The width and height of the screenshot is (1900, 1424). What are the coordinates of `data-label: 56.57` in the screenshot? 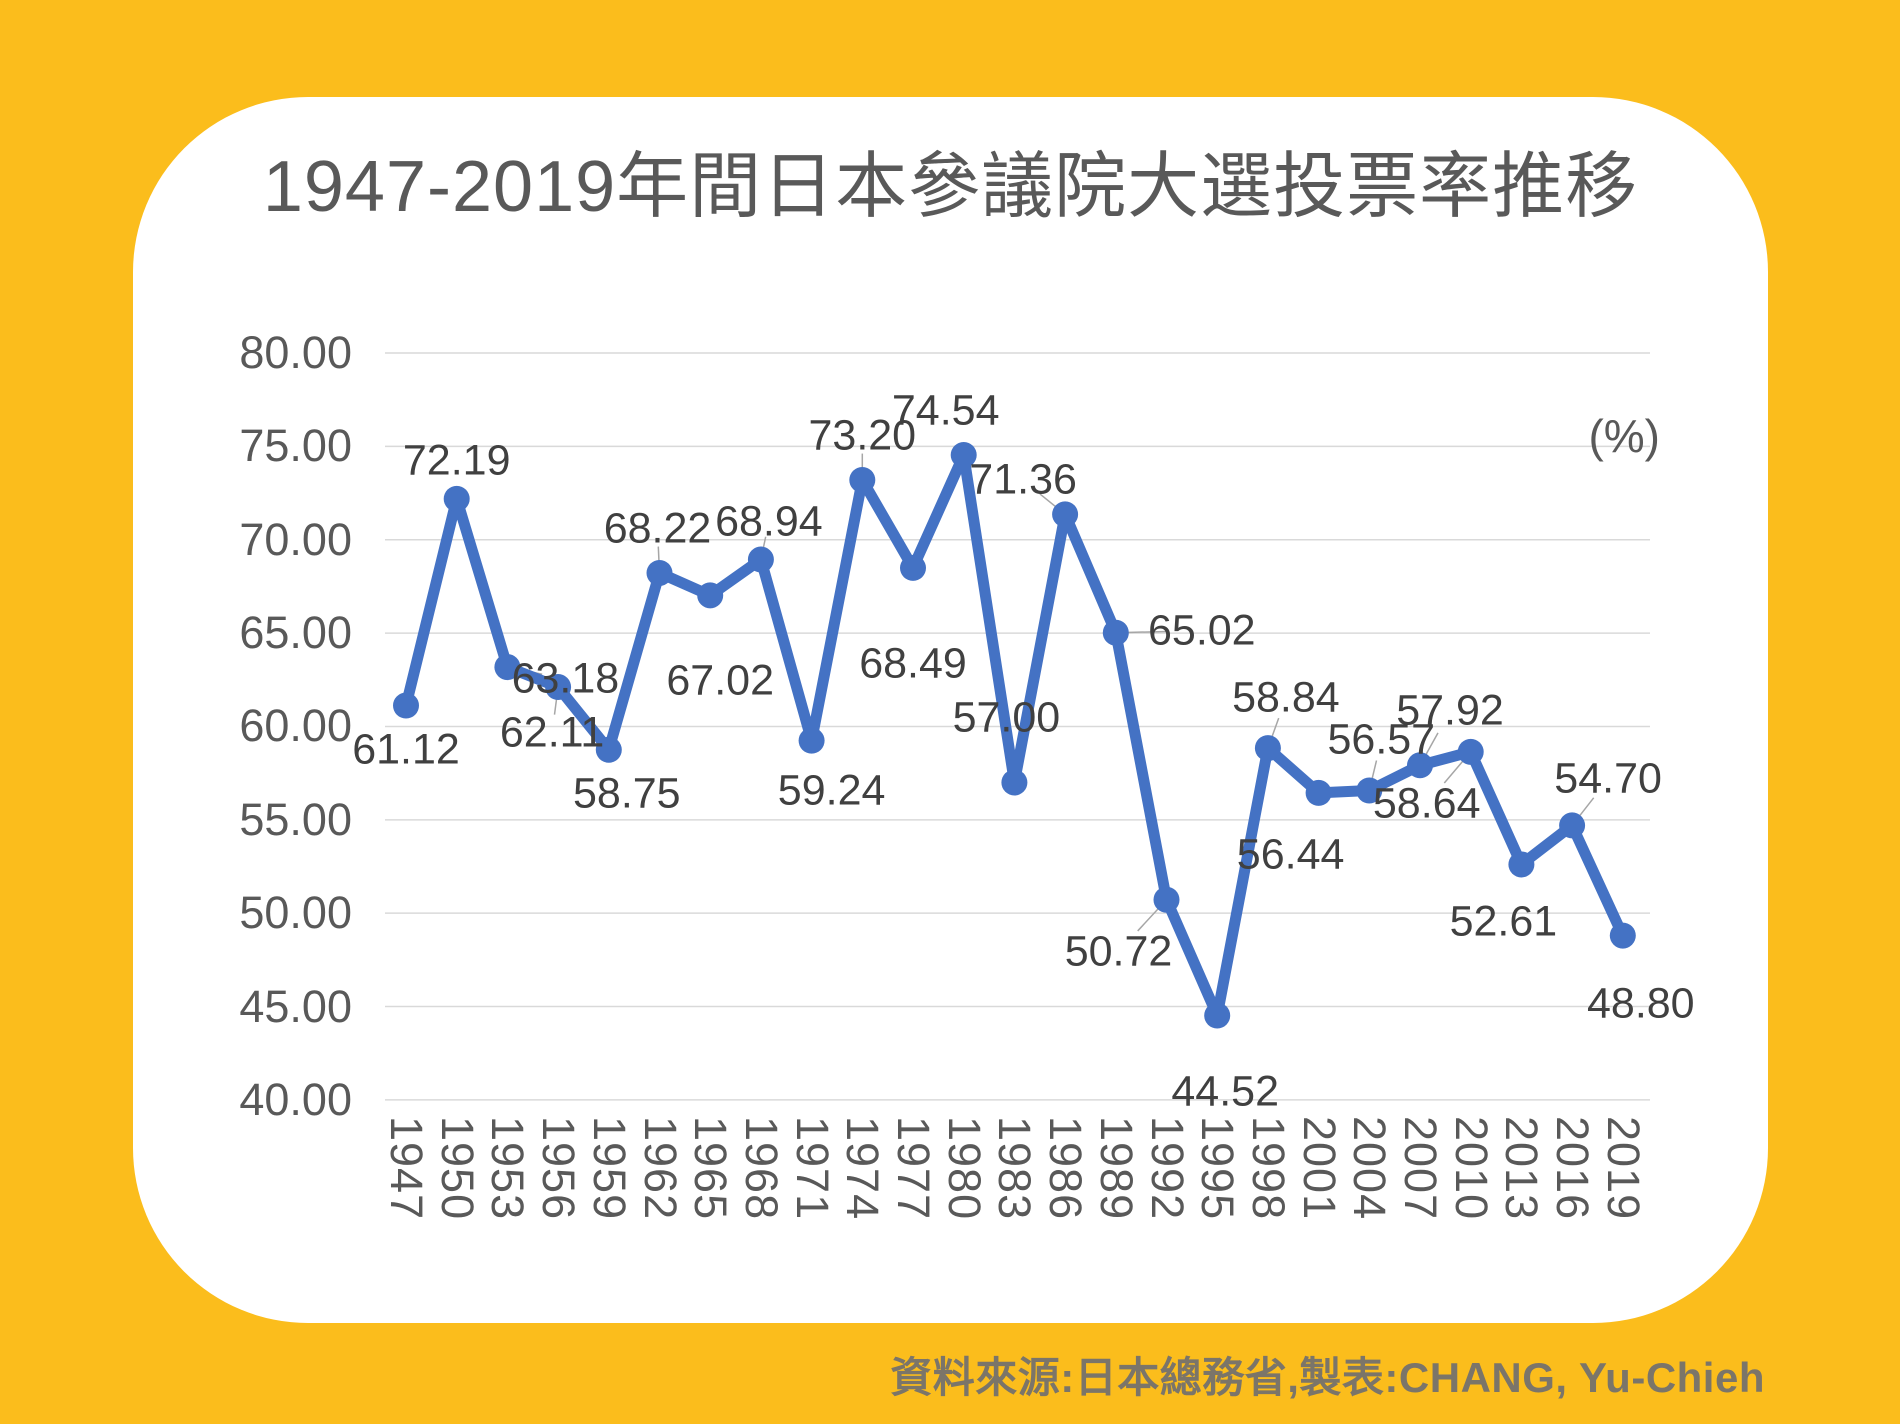 It's located at (1381, 739).